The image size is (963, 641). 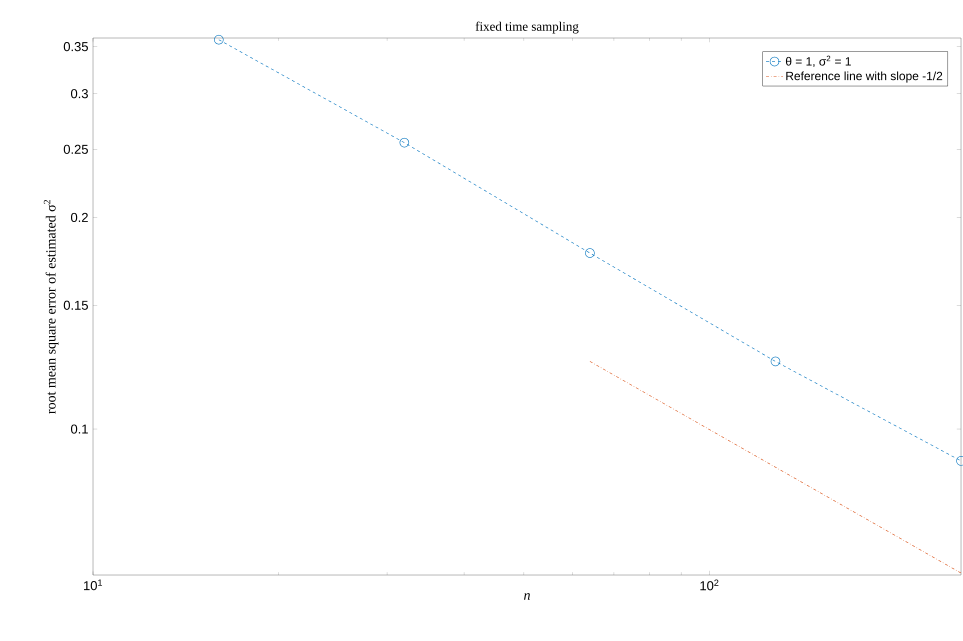 I want to click on x-axis-title: n, so click(x=527, y=596).